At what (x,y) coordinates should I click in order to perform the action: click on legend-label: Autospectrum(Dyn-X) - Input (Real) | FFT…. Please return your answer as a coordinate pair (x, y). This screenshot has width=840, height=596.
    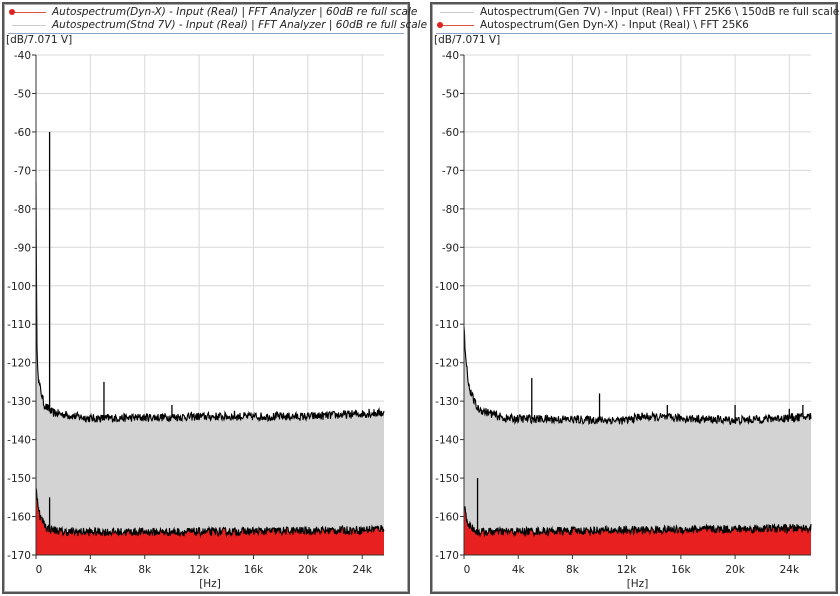
    Looking at the image, I should click on (235, 12).